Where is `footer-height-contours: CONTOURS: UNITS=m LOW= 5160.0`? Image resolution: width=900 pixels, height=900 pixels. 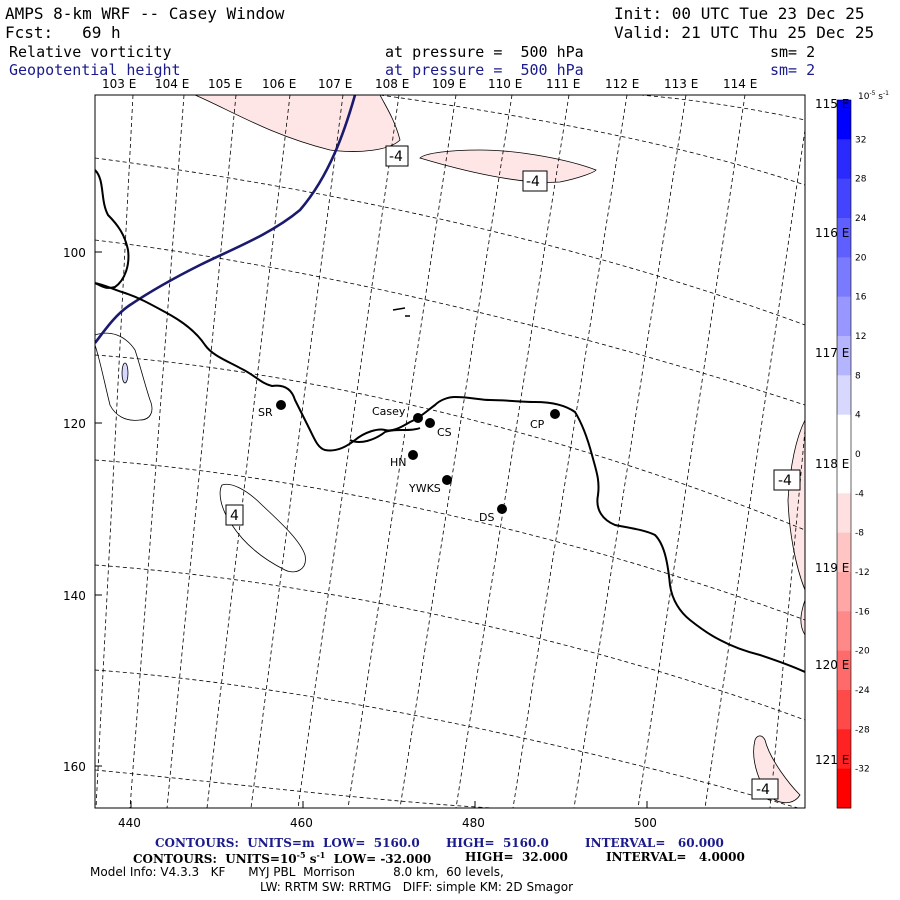 footer-height-contours: CONTOURS: UNITS=m LOW= 5160.0 is located at coordinates (287, 843).